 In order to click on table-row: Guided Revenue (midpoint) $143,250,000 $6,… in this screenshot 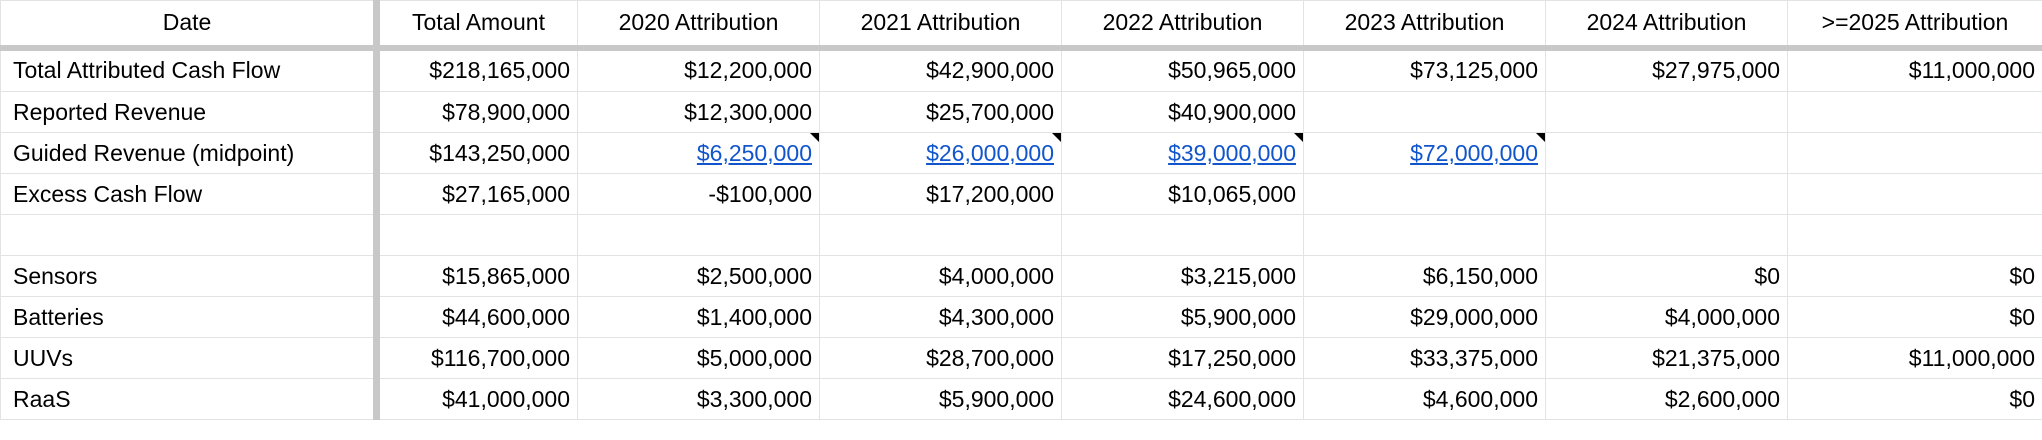, I will do `click(1021, 153)`.